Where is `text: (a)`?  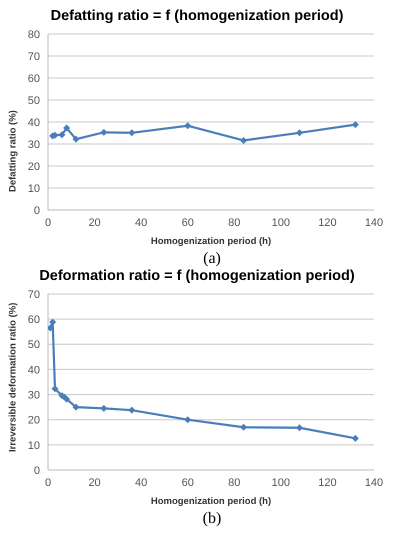 text: (a) is located at coordinates (212, 259).